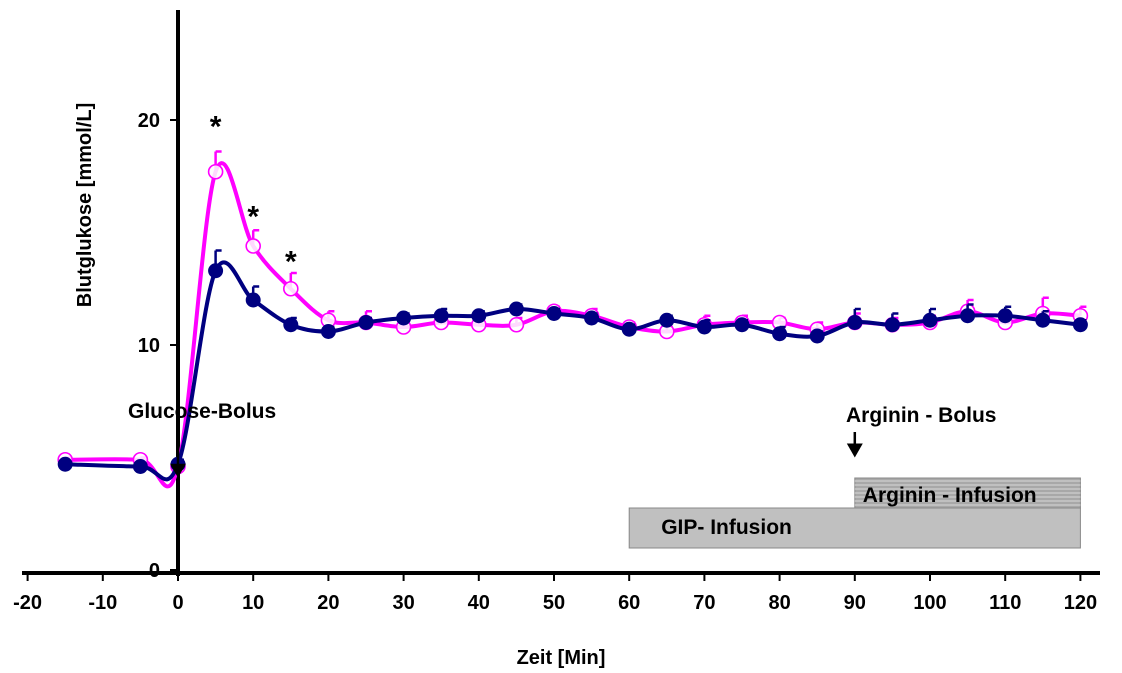 The width and height of the screenshot is (1122, 673). What do you see at coordinates (554, 603) in the screenshot?
I see `x-tick-label: 50` at bounding box center [554, 603].